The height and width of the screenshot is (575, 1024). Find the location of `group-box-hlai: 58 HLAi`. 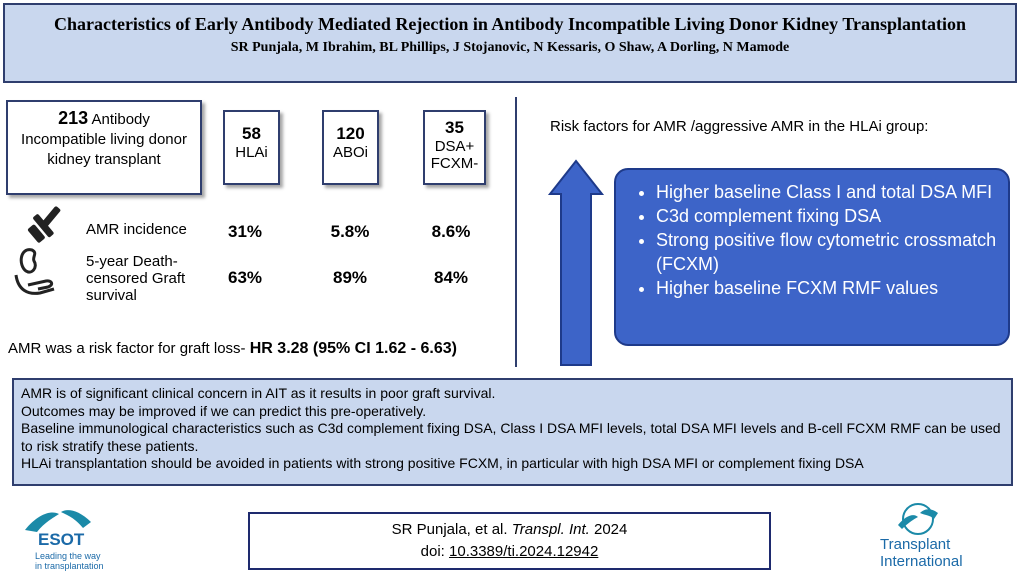

group-box-hlai: 58 HLAi is located at coordinates (251, 147).